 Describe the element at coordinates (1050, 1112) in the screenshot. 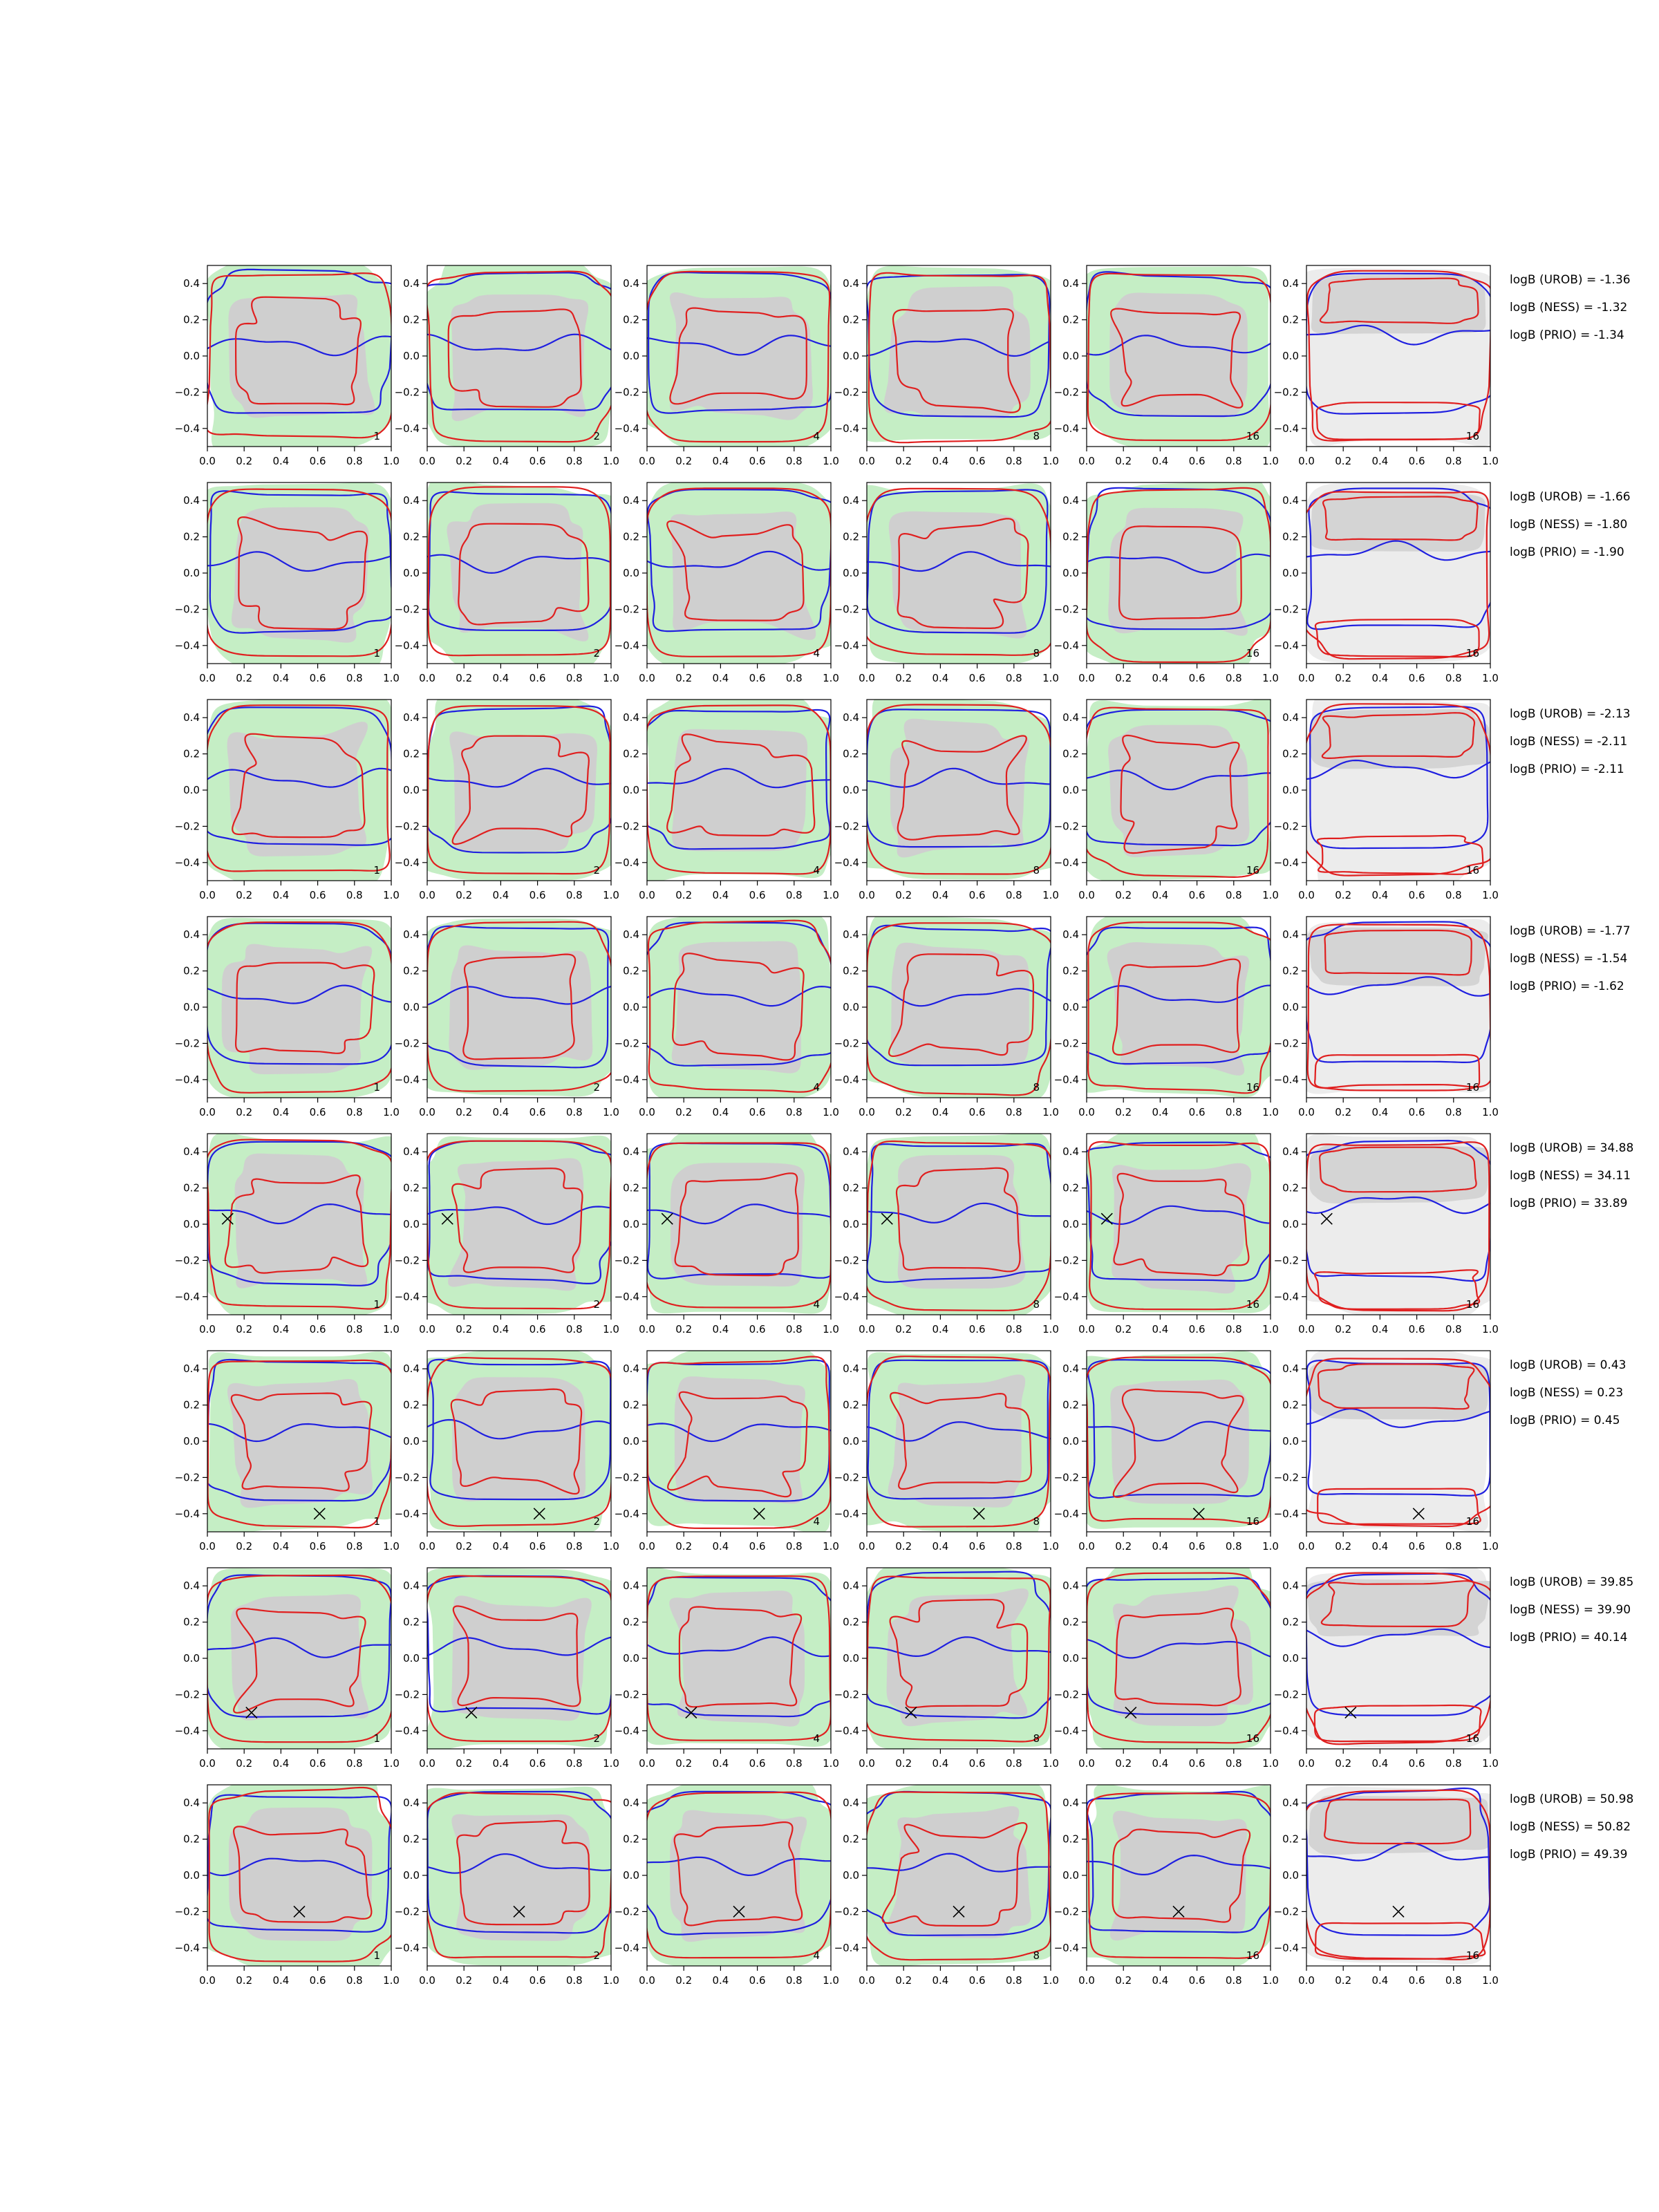

I see `x-tick-label: 1.0` at that location.